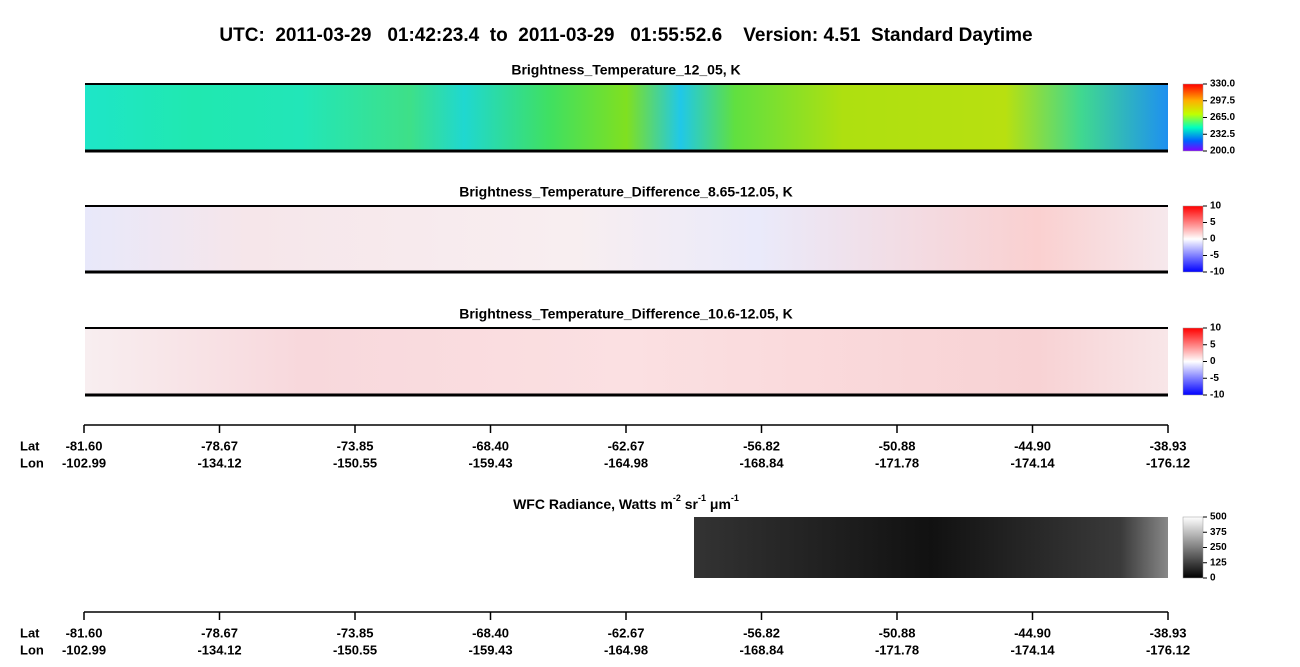 The width and height of the screenshot is (1300, 667). I want to click on title-part: μm, so click(718, 504).